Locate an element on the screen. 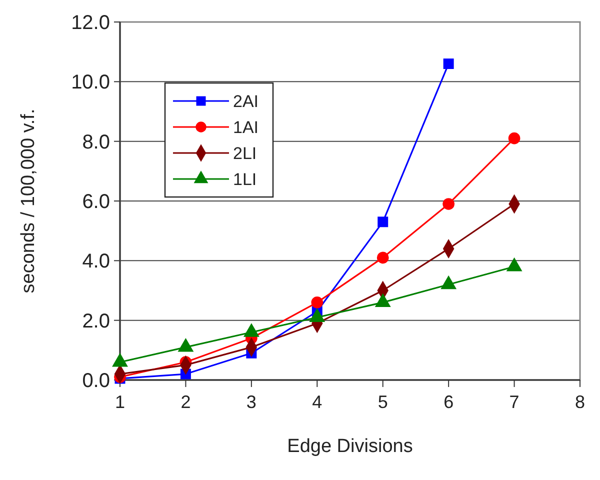 The height and width of the screenshot is (480, 600). y-tick-label: 2.0 is located at coordinates (96, 321).